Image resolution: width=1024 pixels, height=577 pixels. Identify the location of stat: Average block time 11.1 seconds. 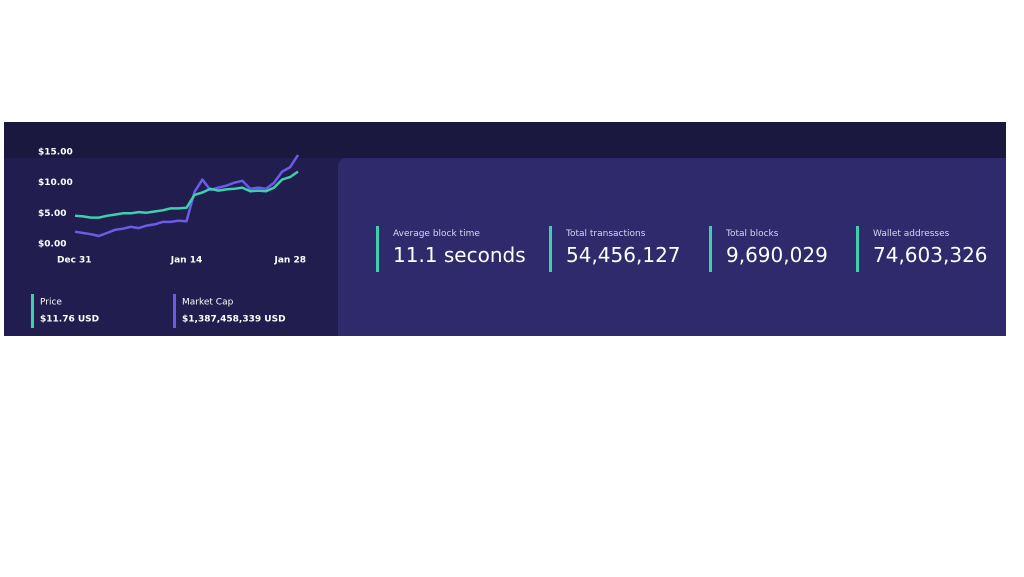
(451, 249).